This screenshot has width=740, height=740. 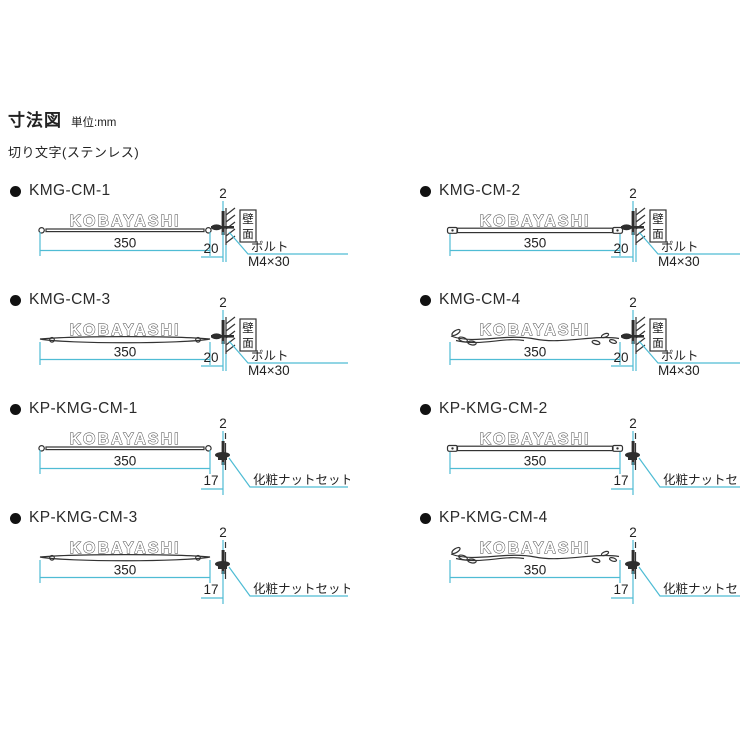 What do you see at coordinates (701, 480) in the screenshot?
I see `nut-set-label: 化粧ナットセット` at bounding box center [701, 480].